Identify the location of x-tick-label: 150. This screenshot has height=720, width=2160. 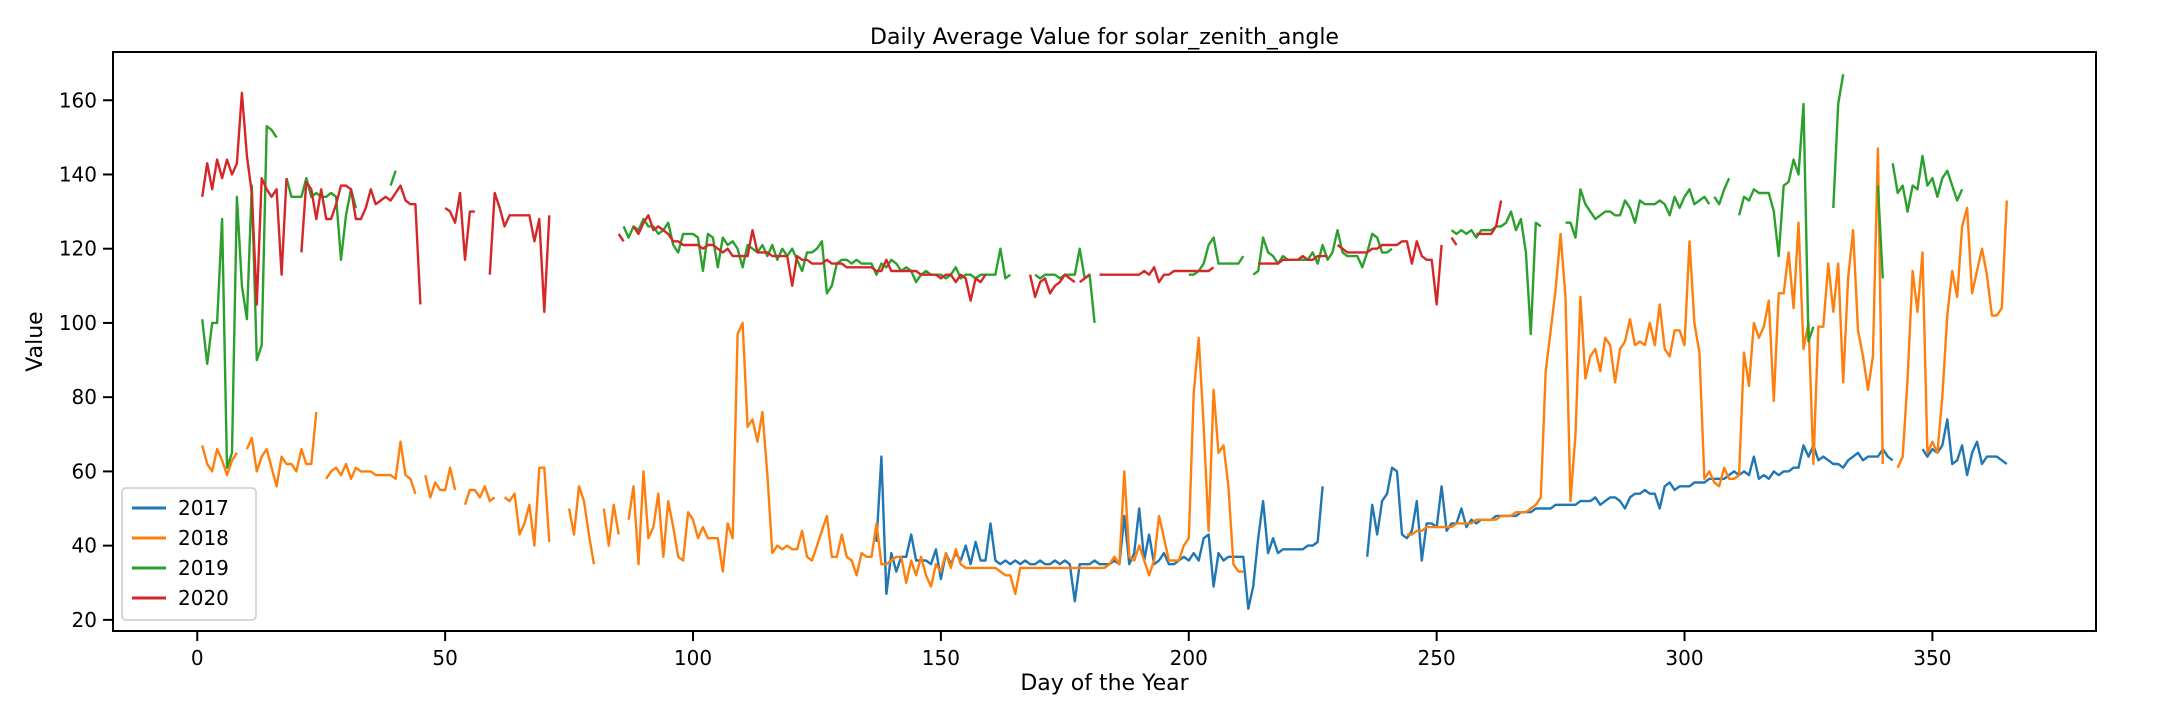
(941, 658).